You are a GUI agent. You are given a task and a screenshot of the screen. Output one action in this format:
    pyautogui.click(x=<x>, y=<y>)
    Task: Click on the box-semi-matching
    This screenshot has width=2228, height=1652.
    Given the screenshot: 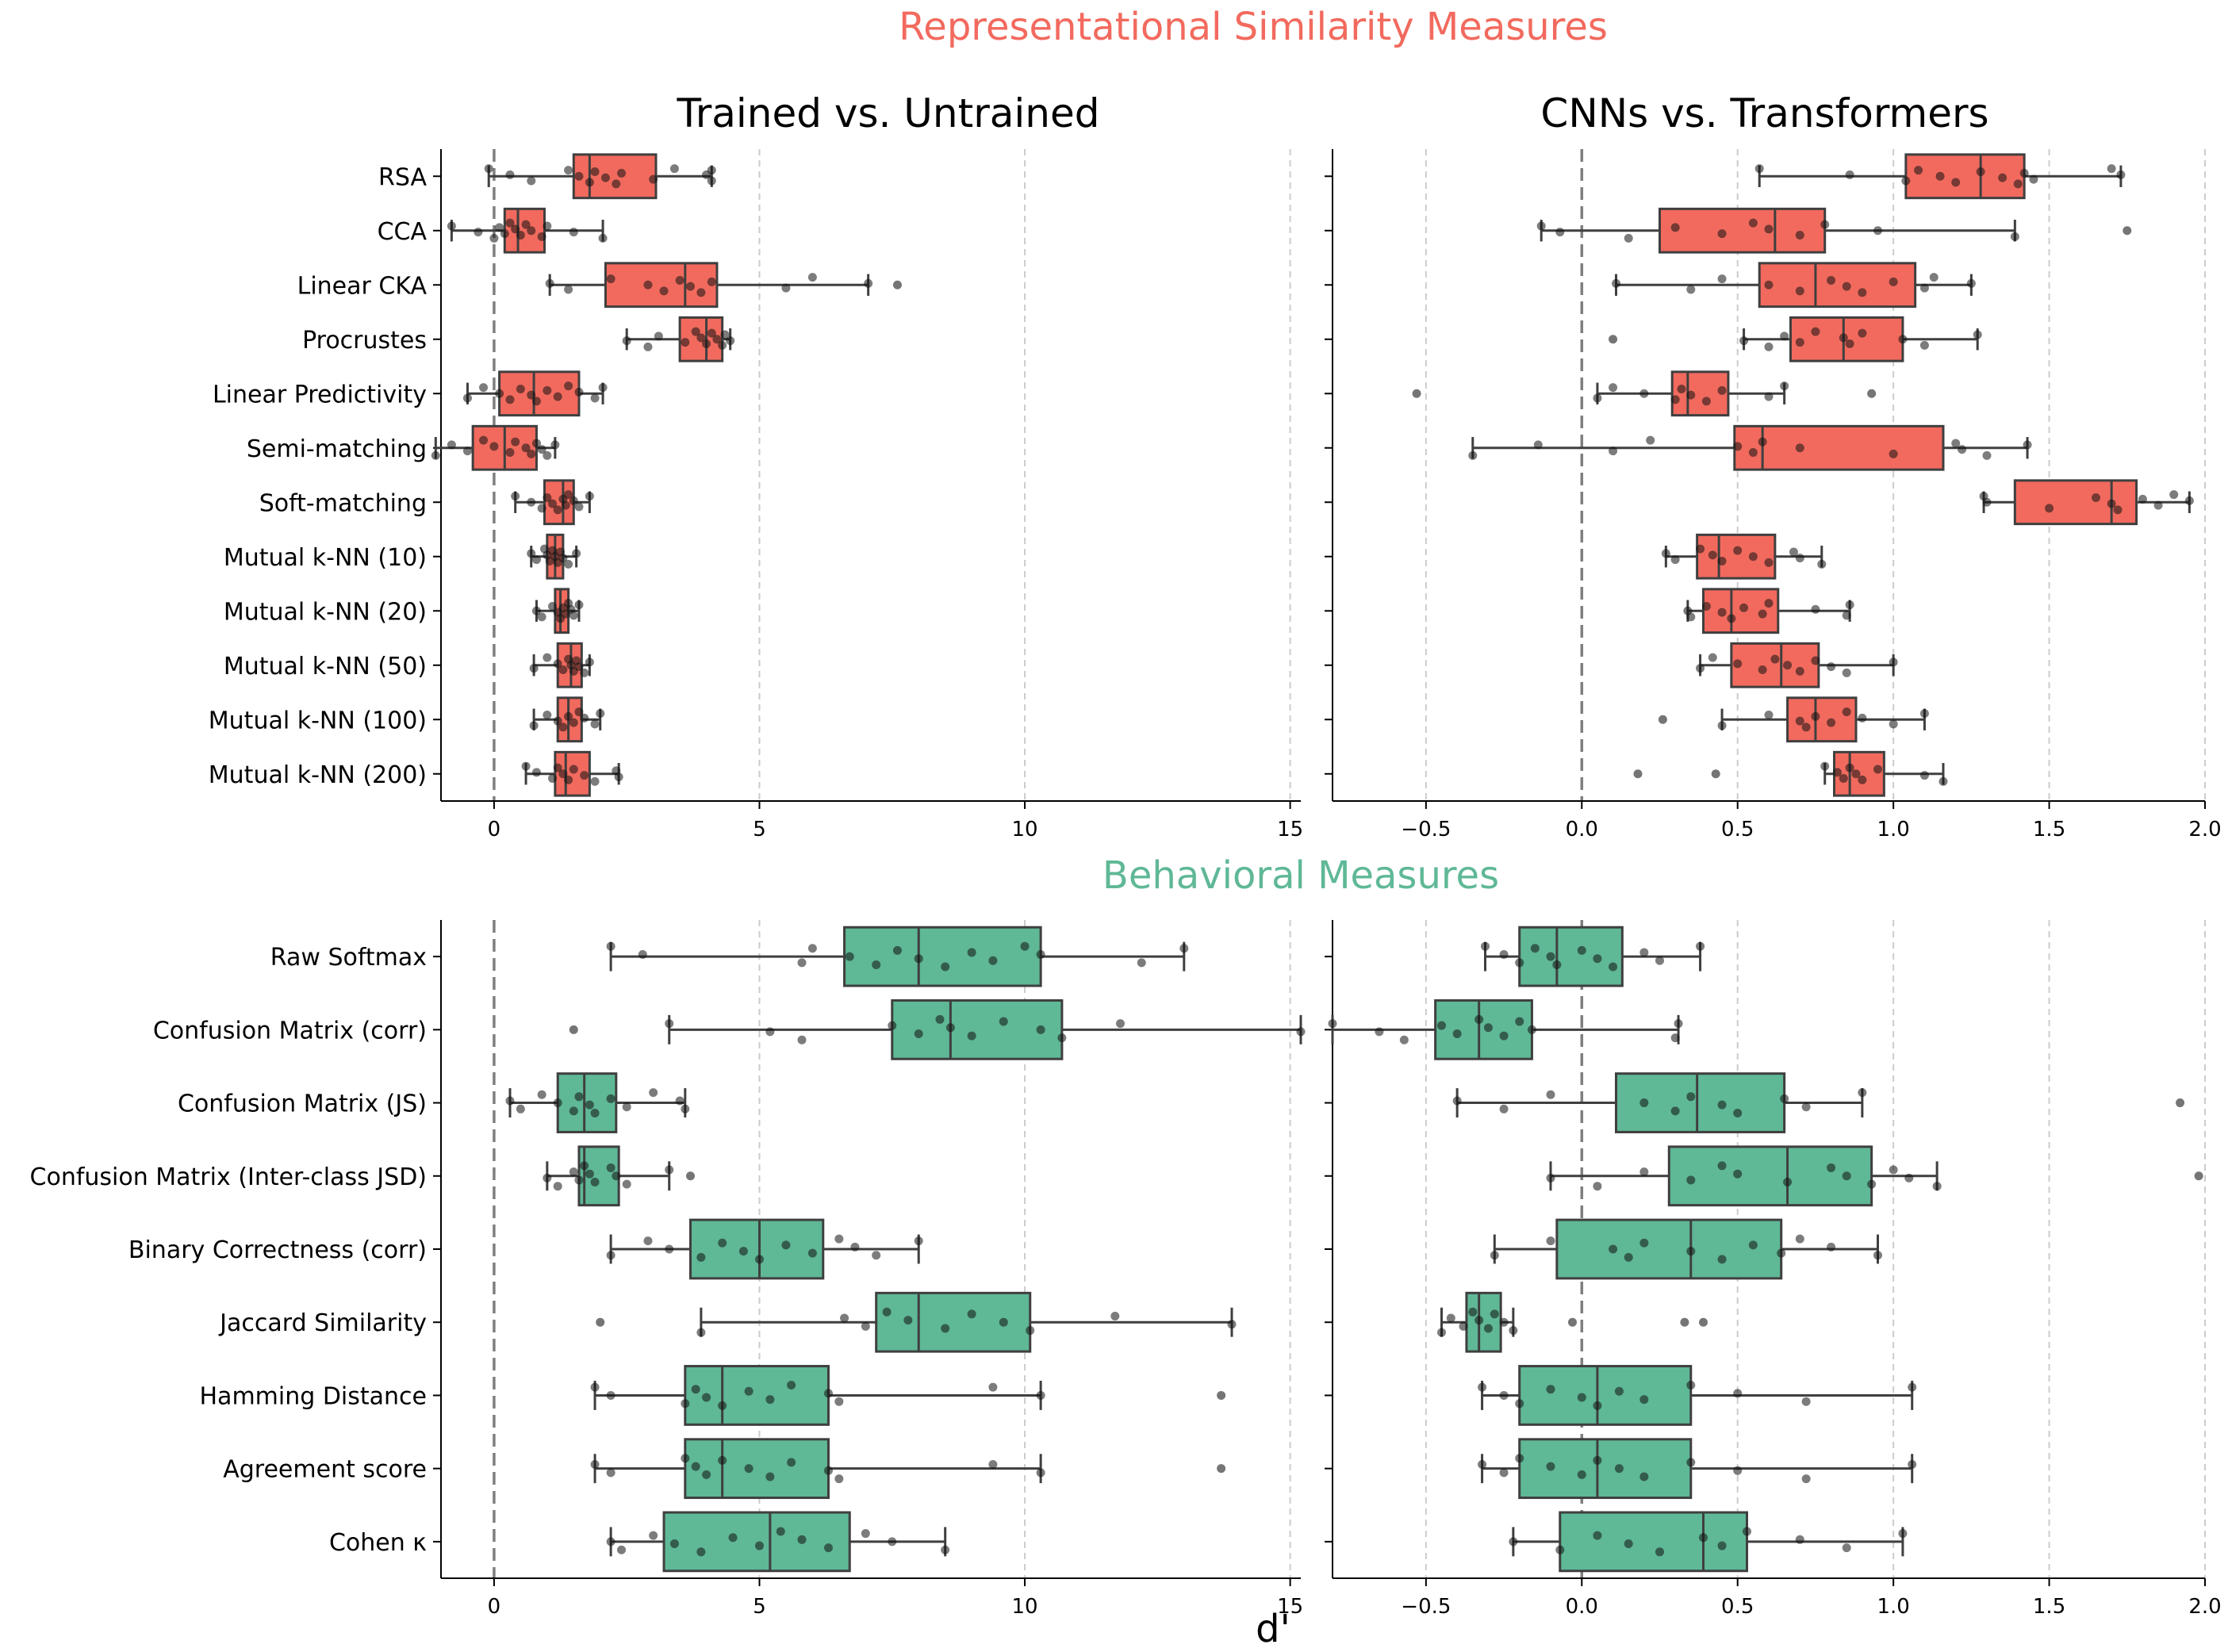 What is the action you would take?
    pyautogui.click(x=1750, y=447)
    